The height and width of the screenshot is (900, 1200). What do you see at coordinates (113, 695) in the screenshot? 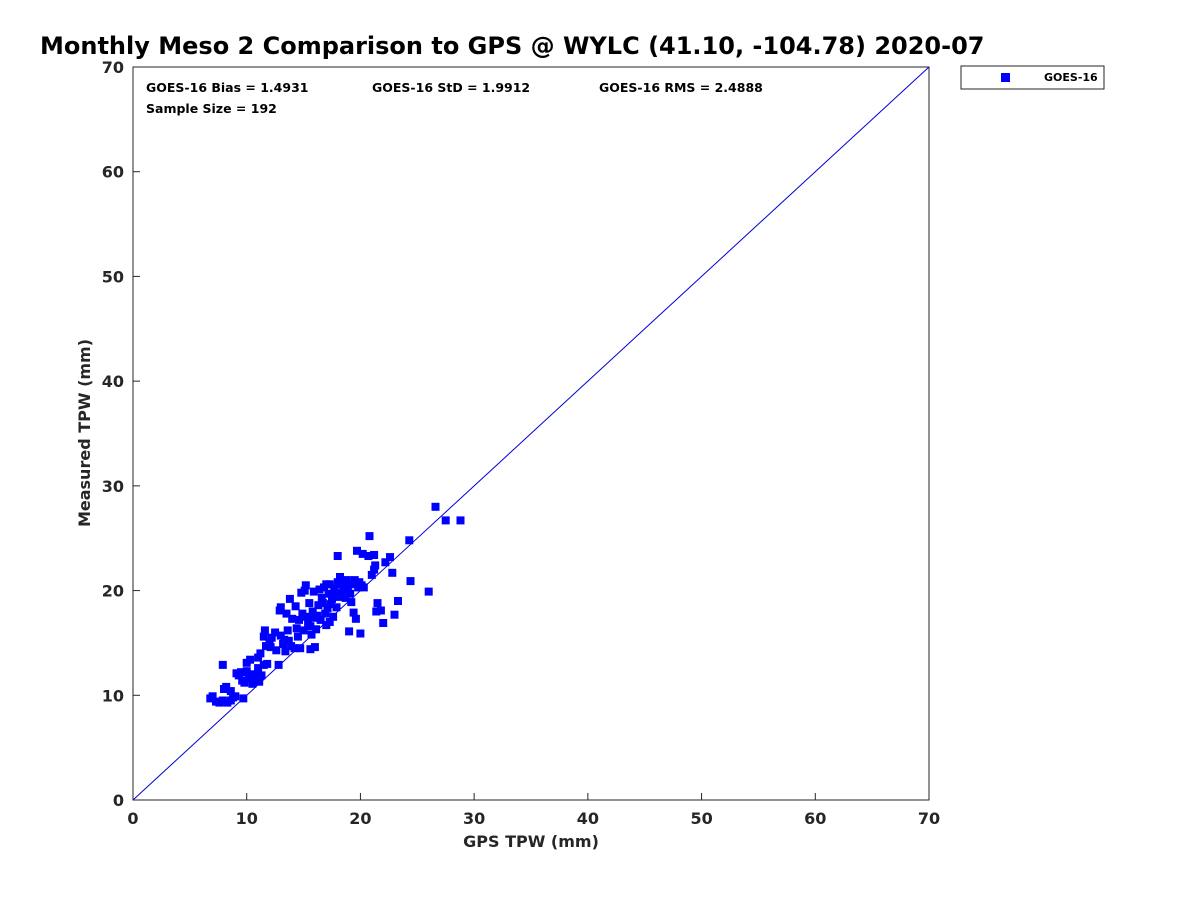
I see `y-tick-label: 10` at bounding box center [113, 695].